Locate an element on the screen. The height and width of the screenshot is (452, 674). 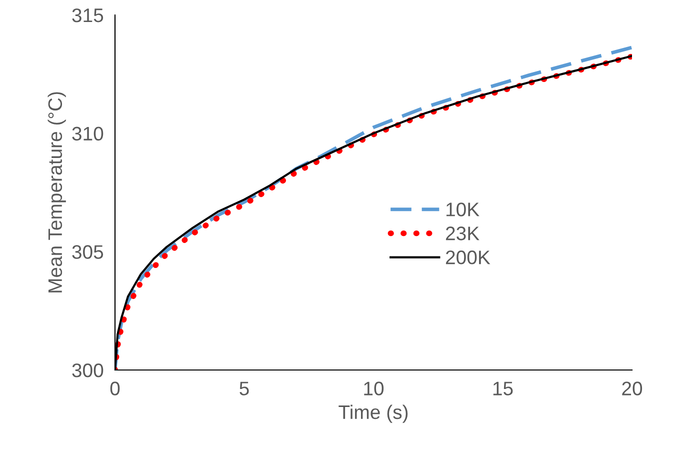
y-tick-label: 305 is located at coordinates (88, 252).